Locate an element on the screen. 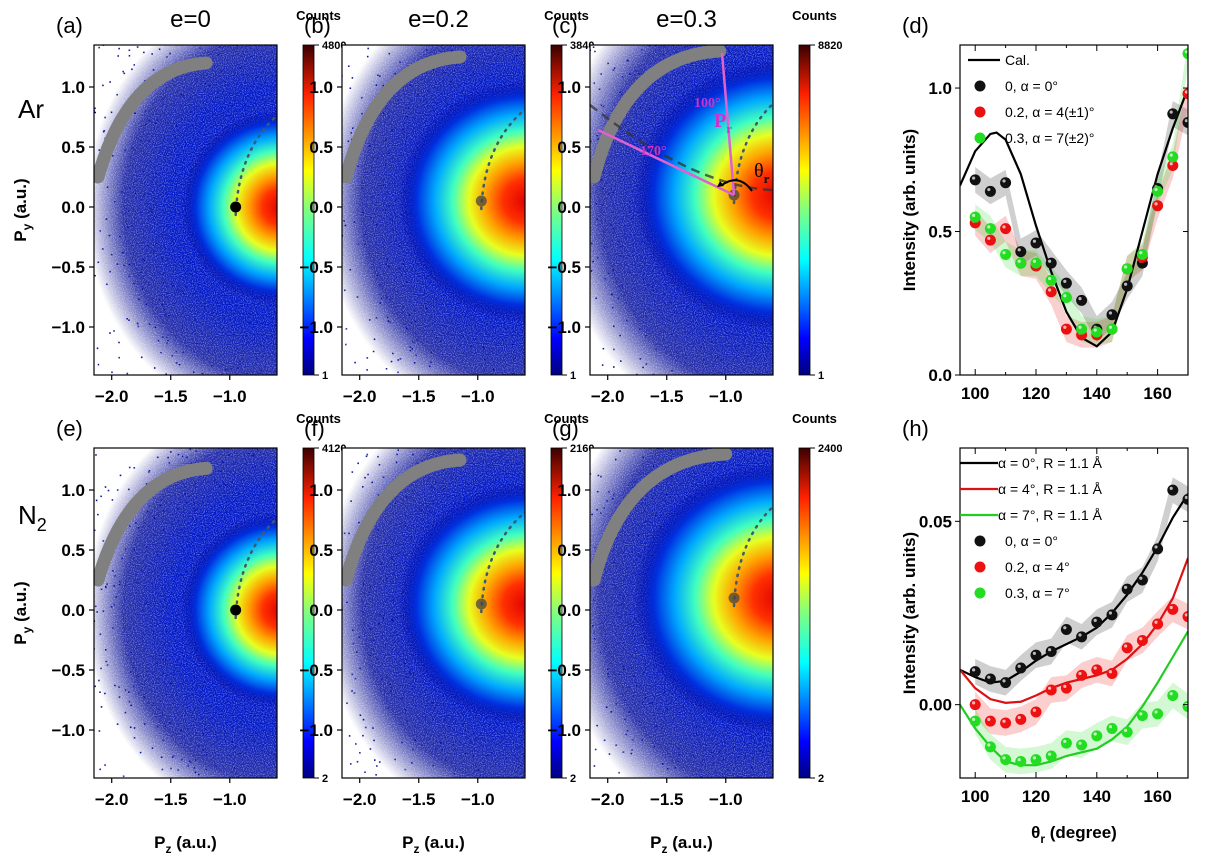 Image resolution: width=1206 pixels, height=858 pixels. colorbar-max-label: 8820 is located at coordinates (830, 46).